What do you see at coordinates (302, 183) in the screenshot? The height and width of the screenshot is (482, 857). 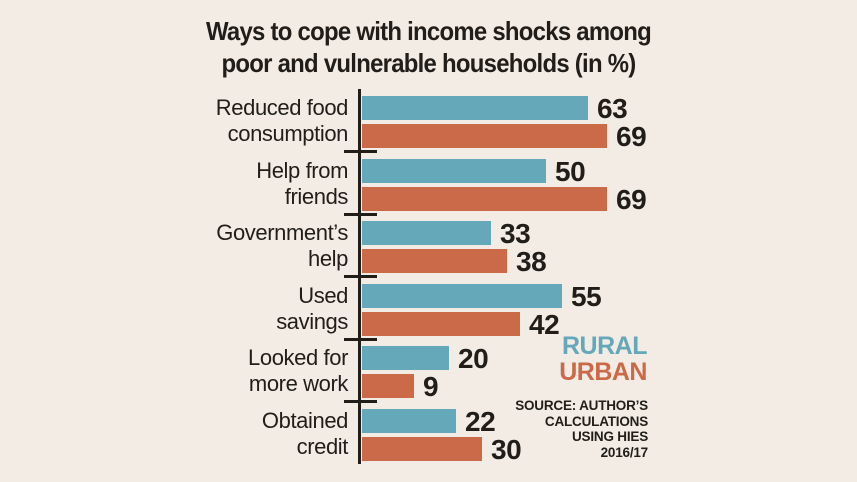 I see `category-label: Help from friends` at bounding box center [302, 183].